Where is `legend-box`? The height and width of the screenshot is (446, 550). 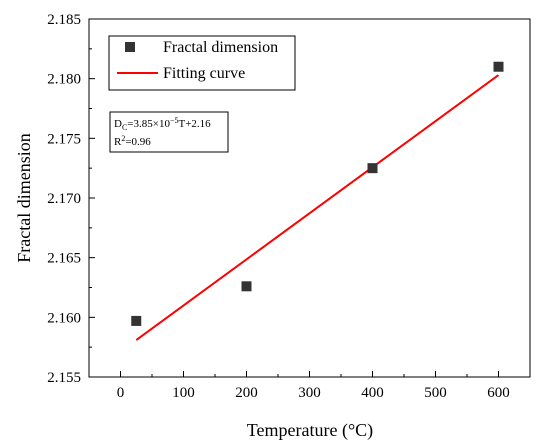
legend-box is located at coordinates (202, 63).